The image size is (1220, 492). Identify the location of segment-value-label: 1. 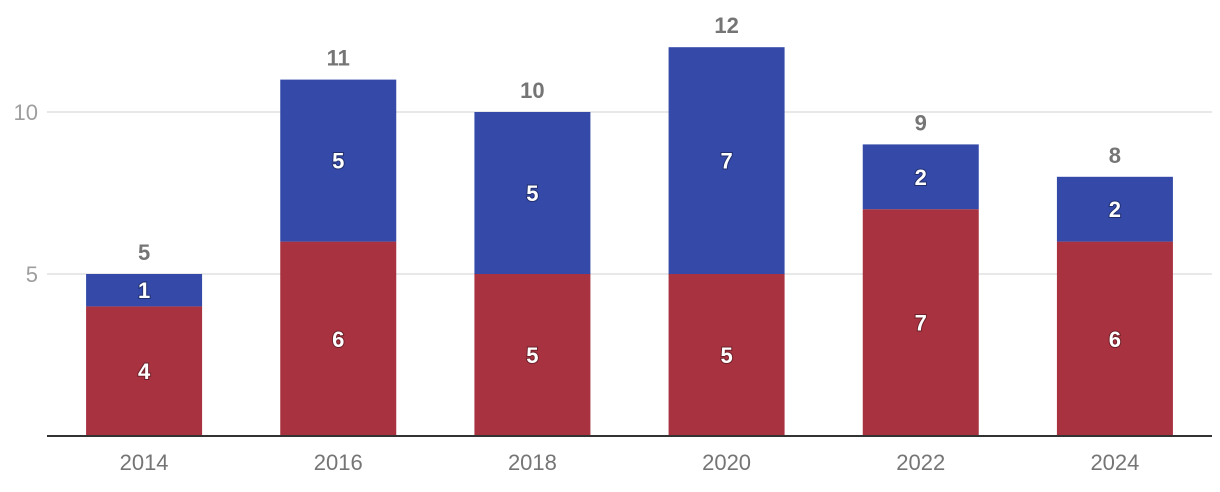
(144, 290).